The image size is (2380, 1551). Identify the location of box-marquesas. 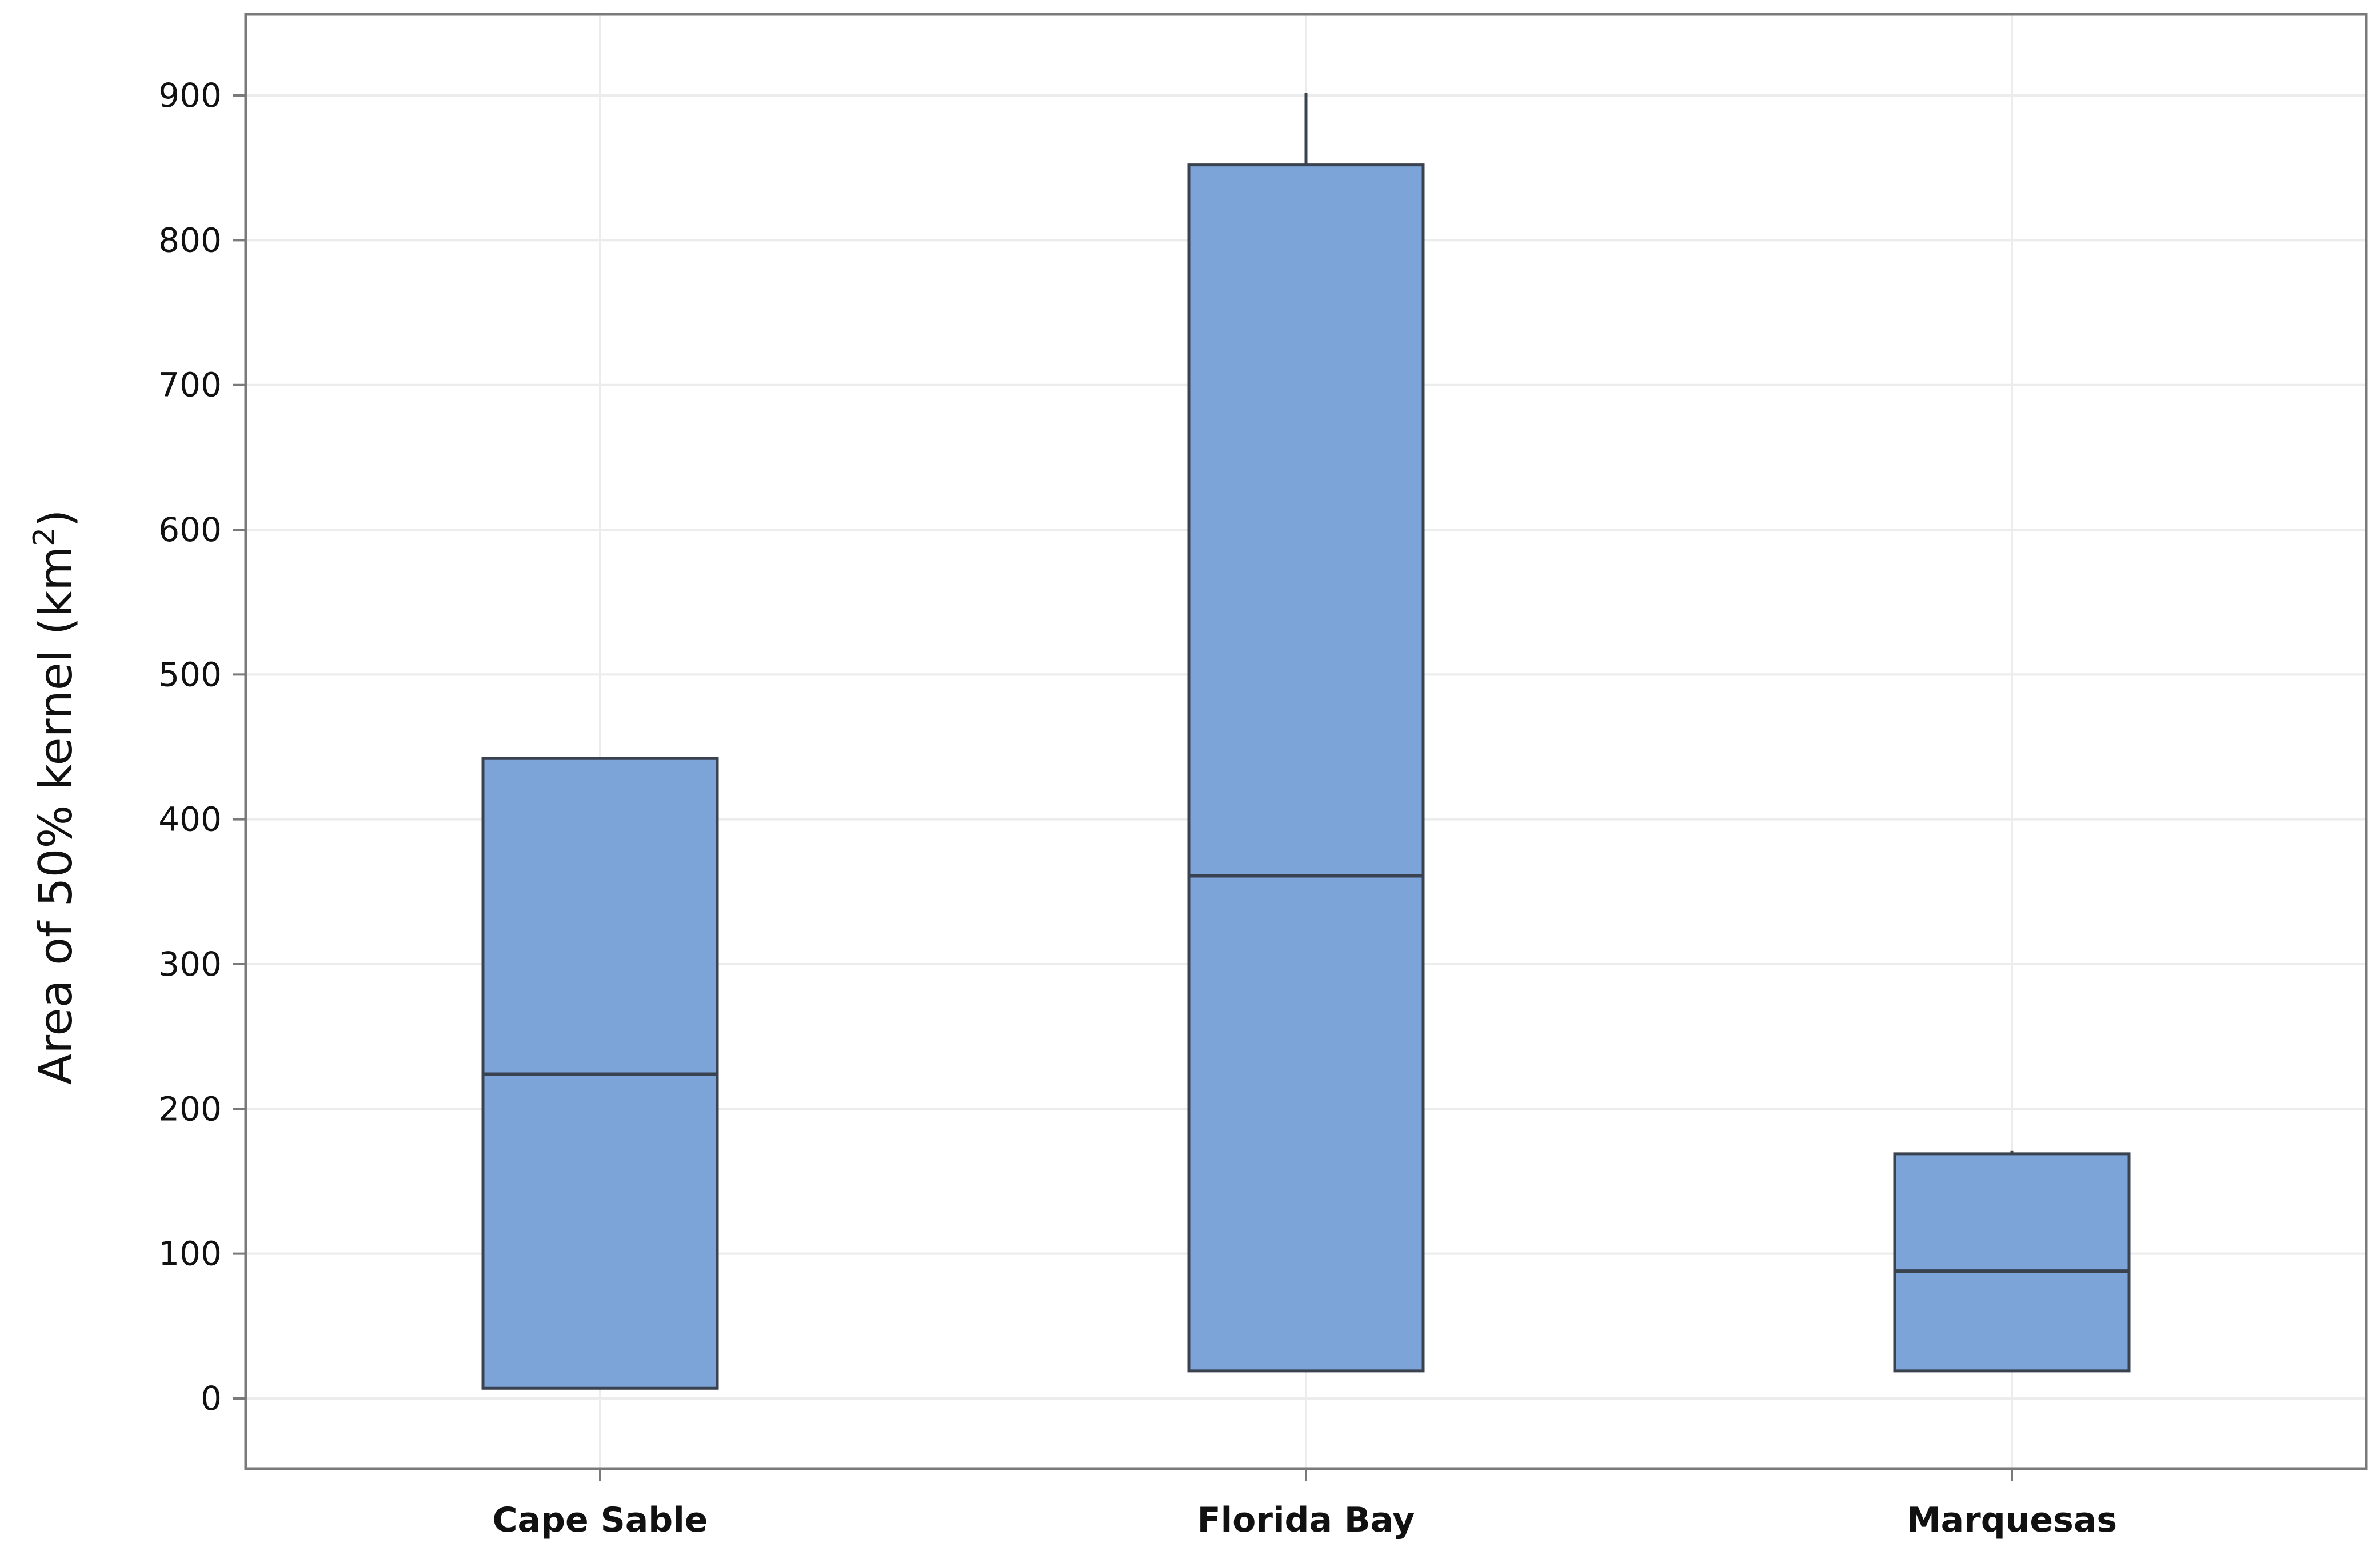
(2012, 1261).